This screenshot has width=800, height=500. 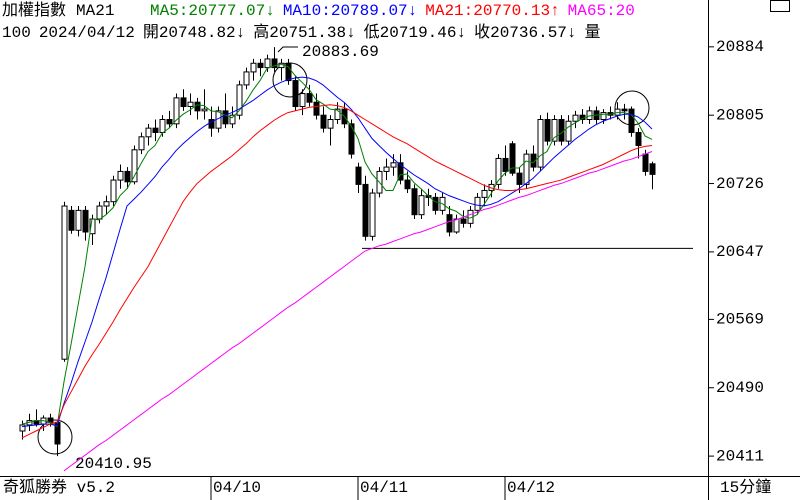 What do you see at coordinates (740, 184) in the screenshot?
I see `y-tick-label: 20726` at bounding box center [740, 184].